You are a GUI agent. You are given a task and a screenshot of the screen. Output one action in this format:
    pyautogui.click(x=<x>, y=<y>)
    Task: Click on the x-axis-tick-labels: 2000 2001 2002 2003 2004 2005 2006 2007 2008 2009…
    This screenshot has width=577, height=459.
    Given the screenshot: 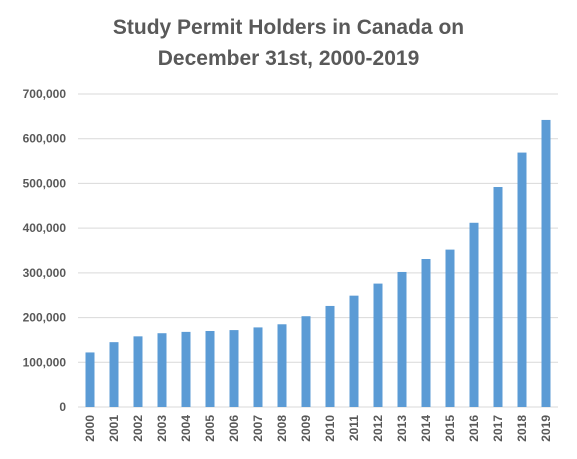 What is the action you would take?
    pyautogui.click(x=318, y=428)
    